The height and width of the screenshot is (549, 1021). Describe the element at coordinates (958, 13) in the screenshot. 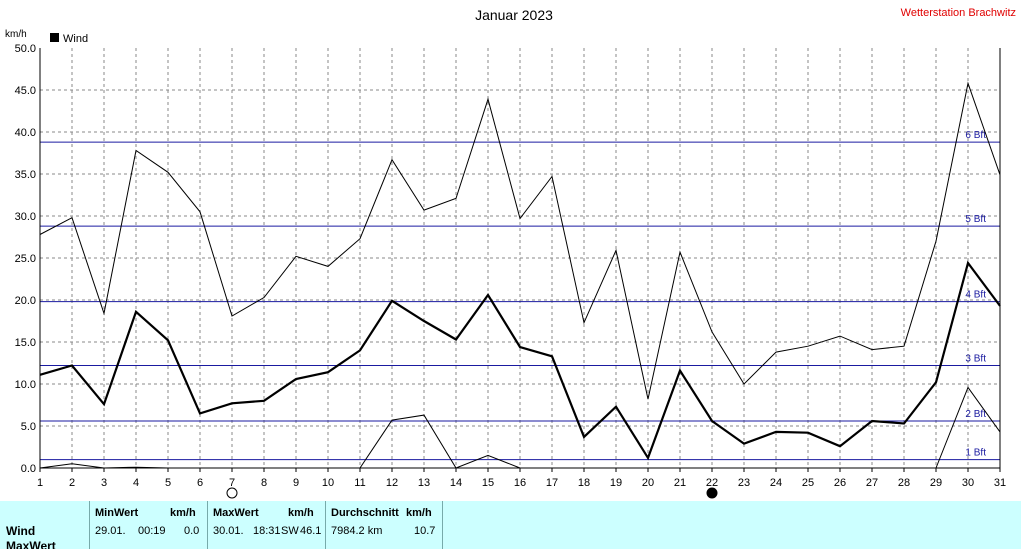

I see `station-name: Wetterstation Brachwitz` at that location.